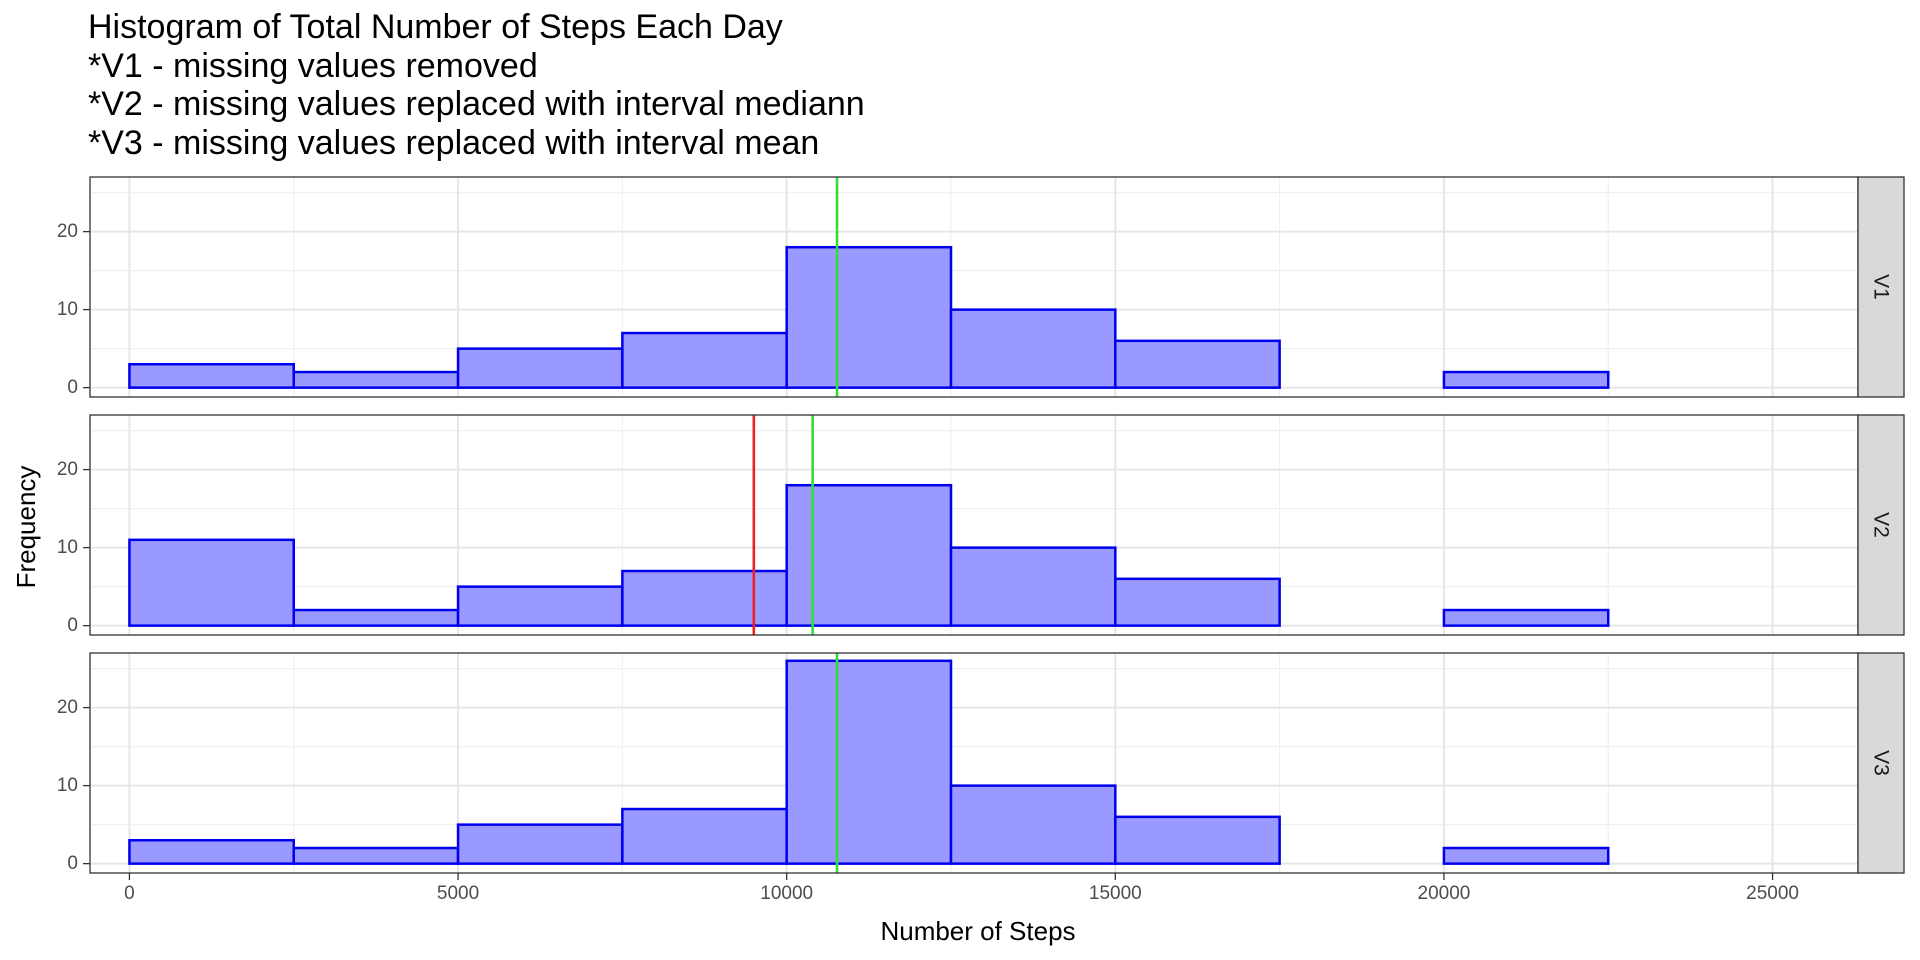  I want to click on x-tick-label: 20000, so click(1444, 893).